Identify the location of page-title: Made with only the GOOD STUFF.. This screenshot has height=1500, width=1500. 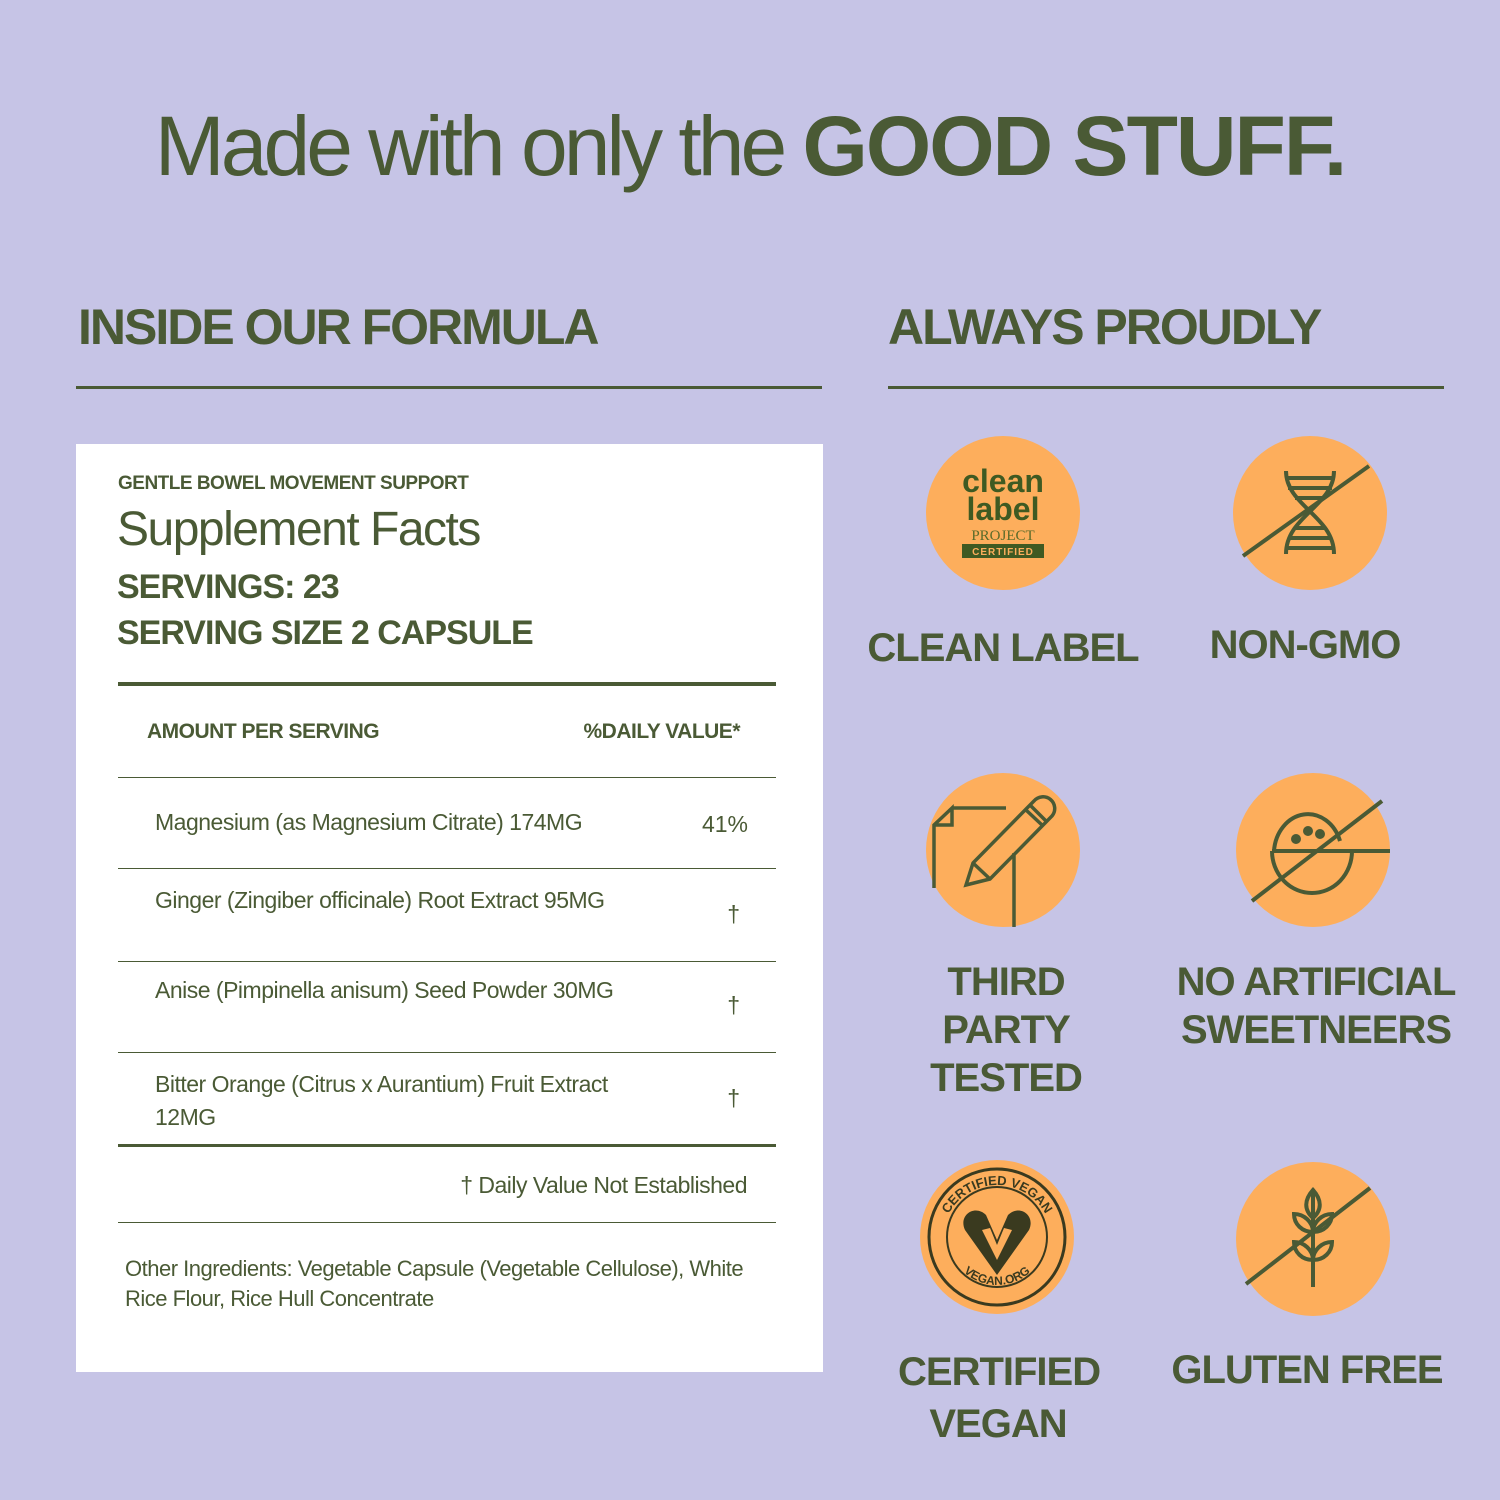
(750, 146).